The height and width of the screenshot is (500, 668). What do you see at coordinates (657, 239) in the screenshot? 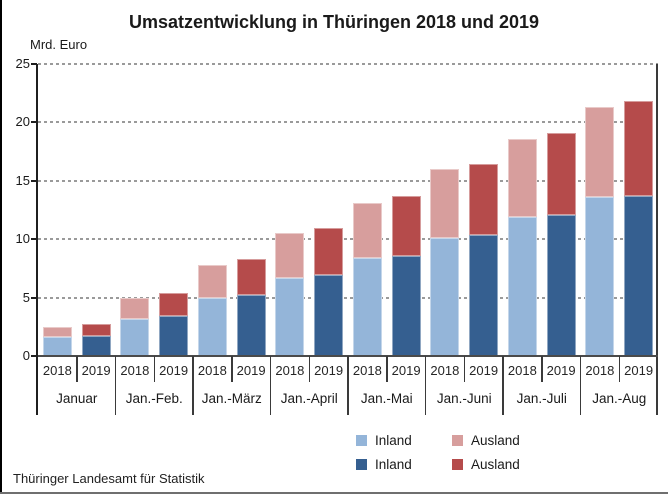
I see `plot-right-border` at bounding box center [657, 239].